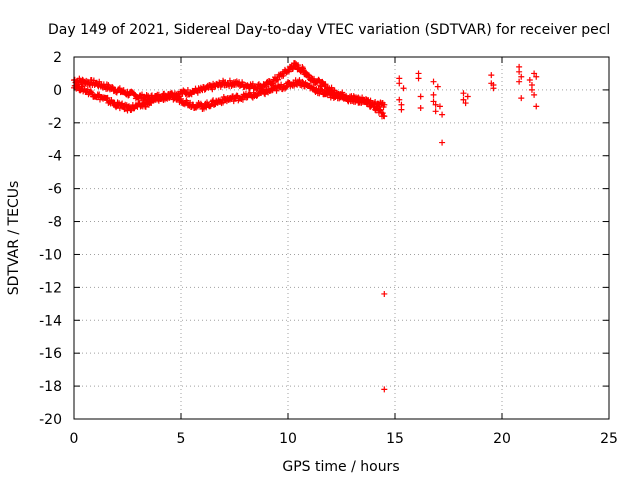 This screenshot has width=640, height=480. What do you see at coordinates (50, 387) in the screenshot?
I see `y-tick-label: -18` at bounding box center [50, 387].